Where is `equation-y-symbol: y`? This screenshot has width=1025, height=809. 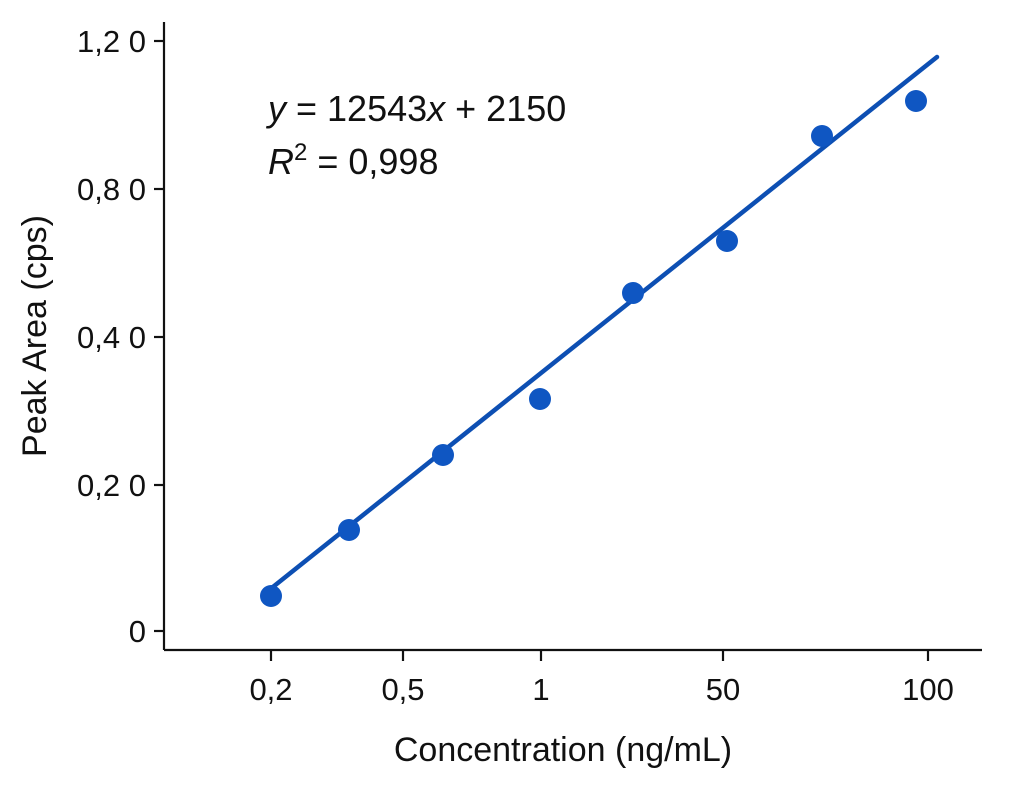 equation-y-symbol: y is located at coordinates (276, 108).